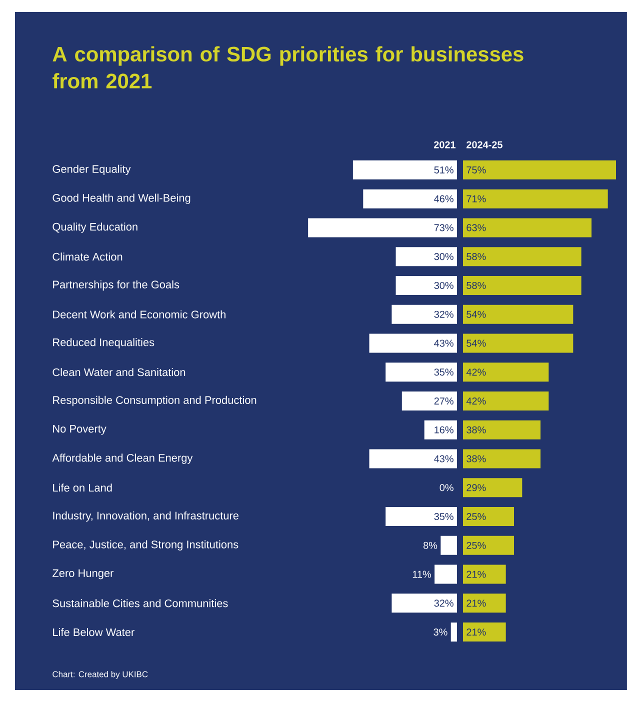  I want to click on data-label: 11%, so click(422, 574).